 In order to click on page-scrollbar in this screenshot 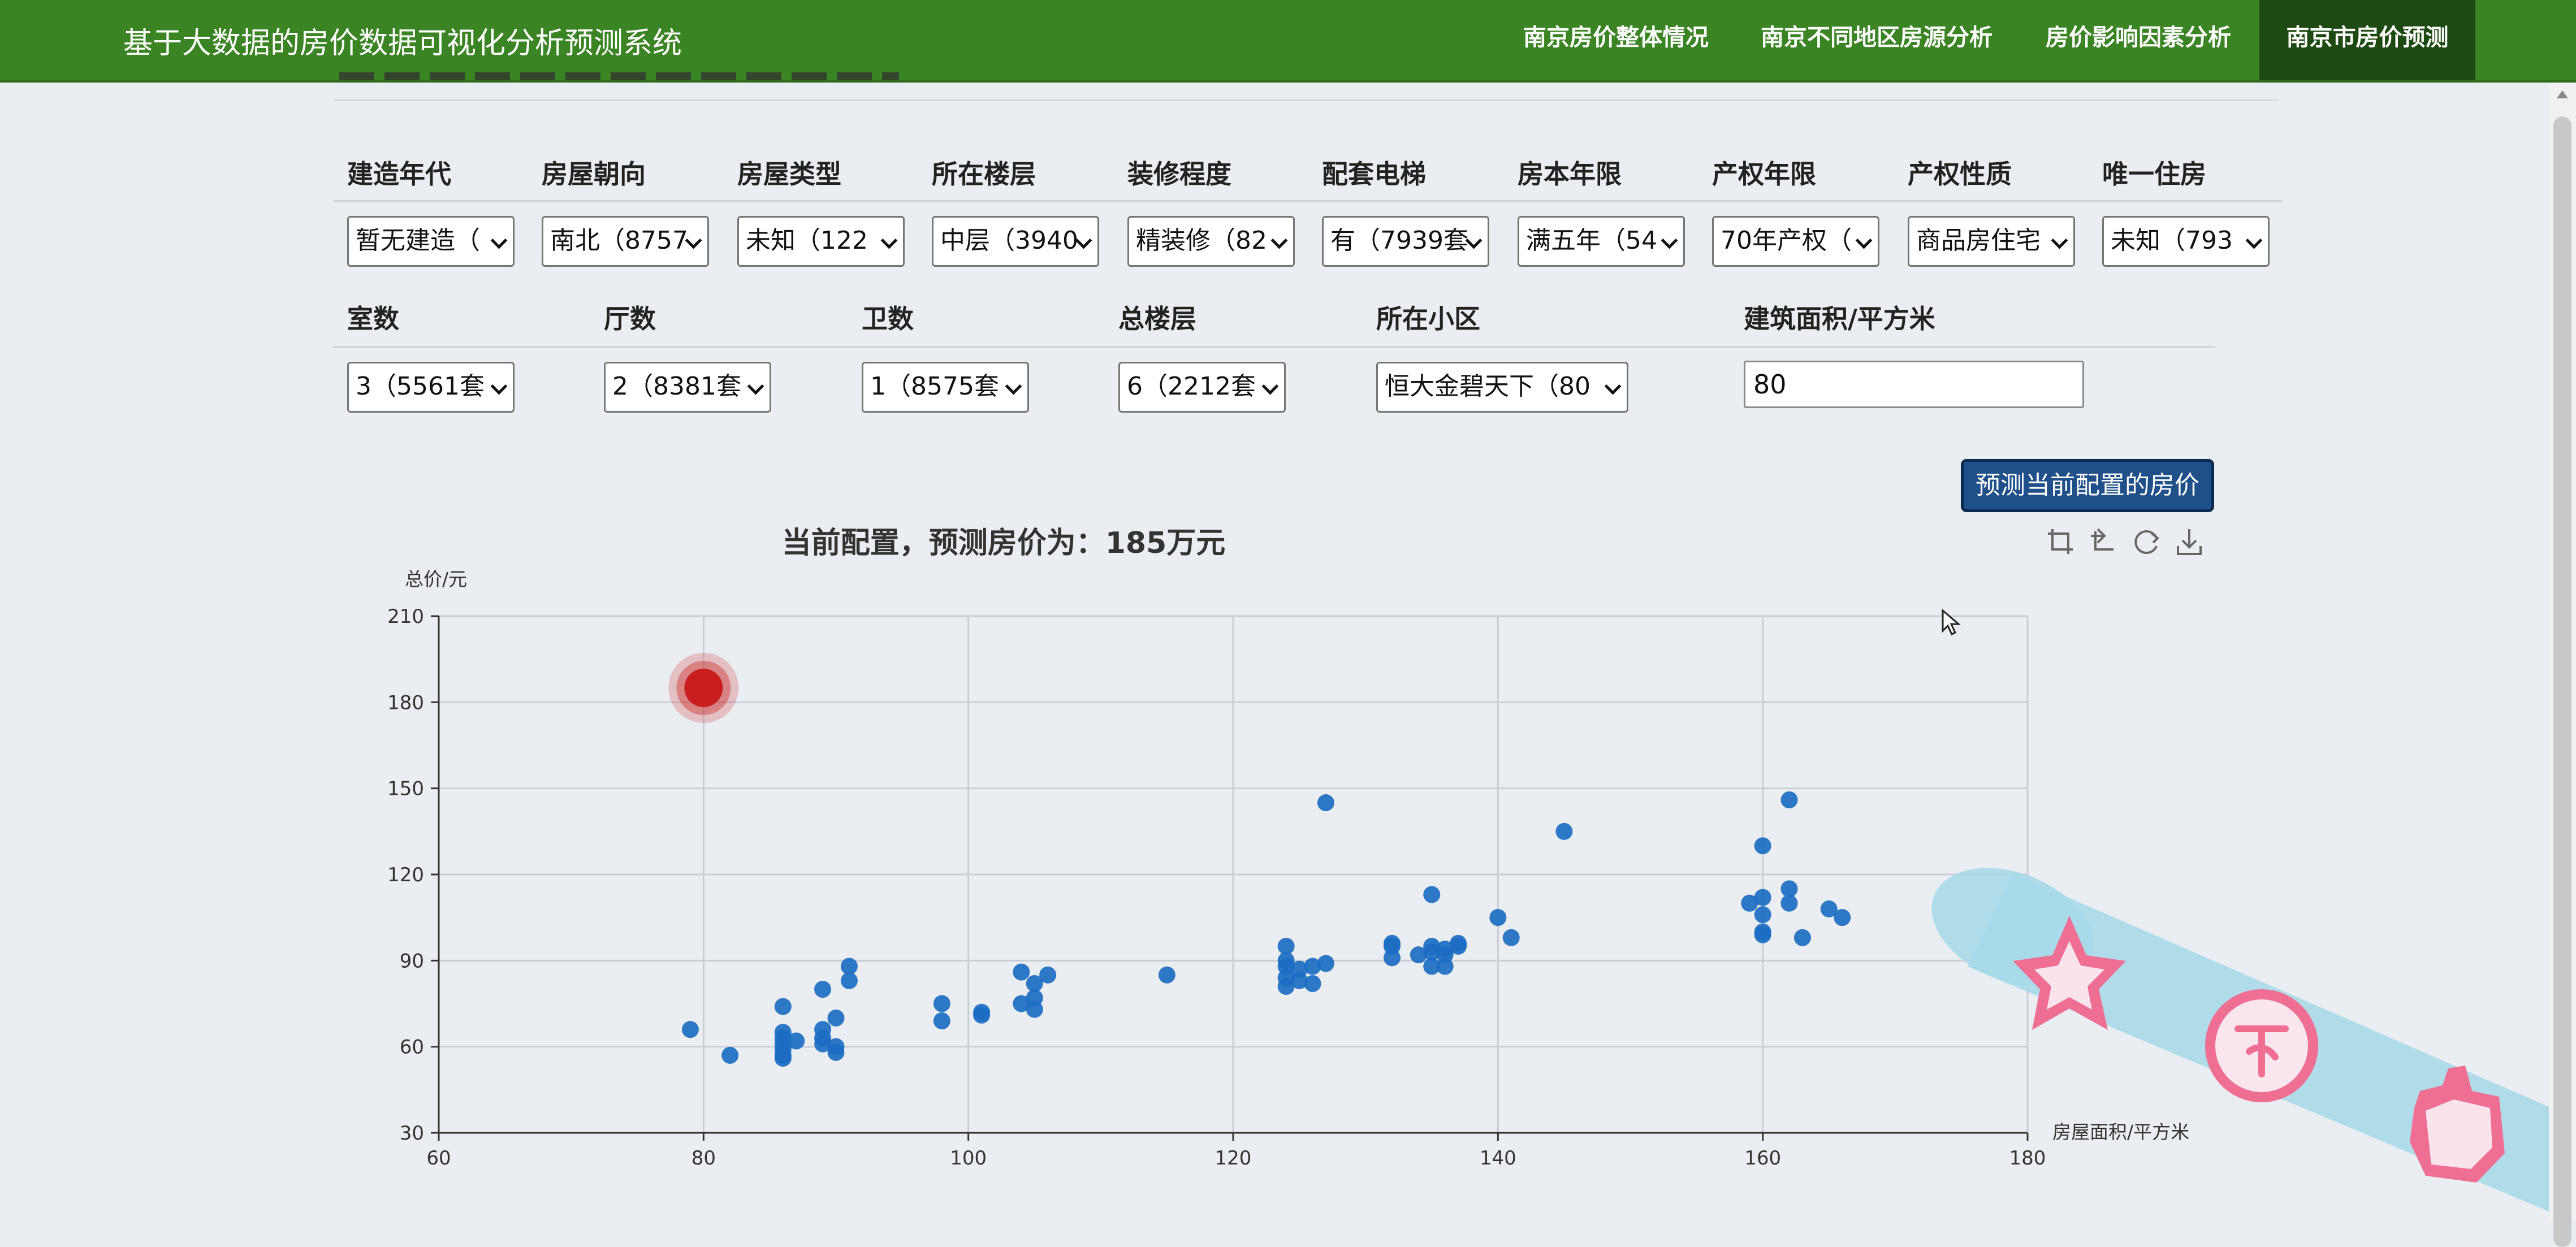, I will do `click(2562, 665)`.